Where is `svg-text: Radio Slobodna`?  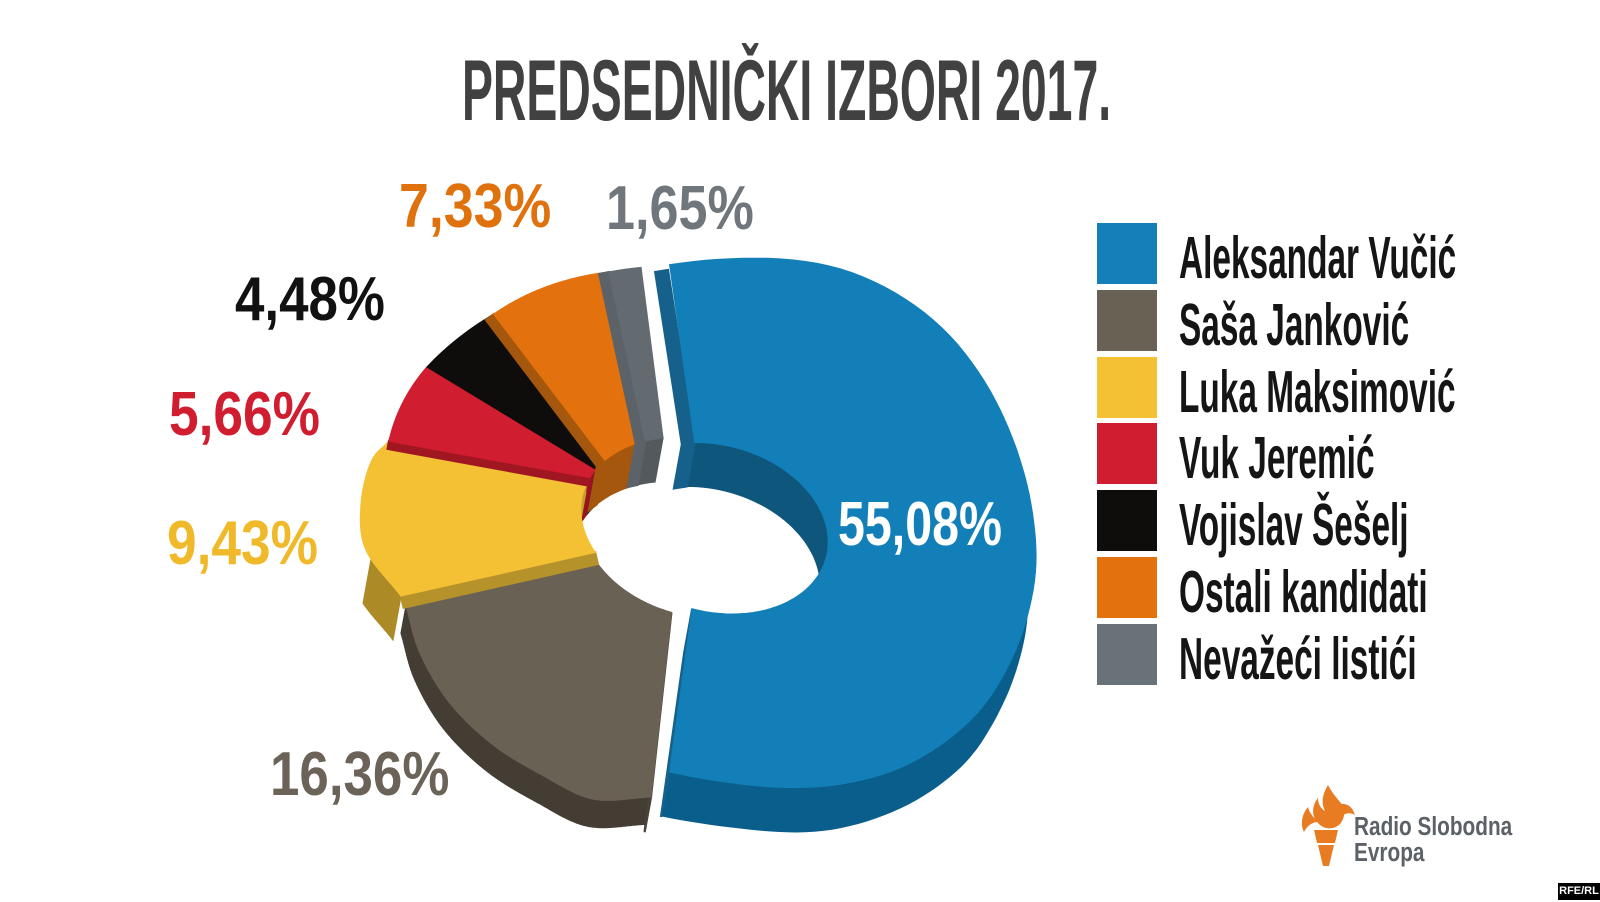 svg-text: Radio Slobodna is located at coordinates (1433, 826).